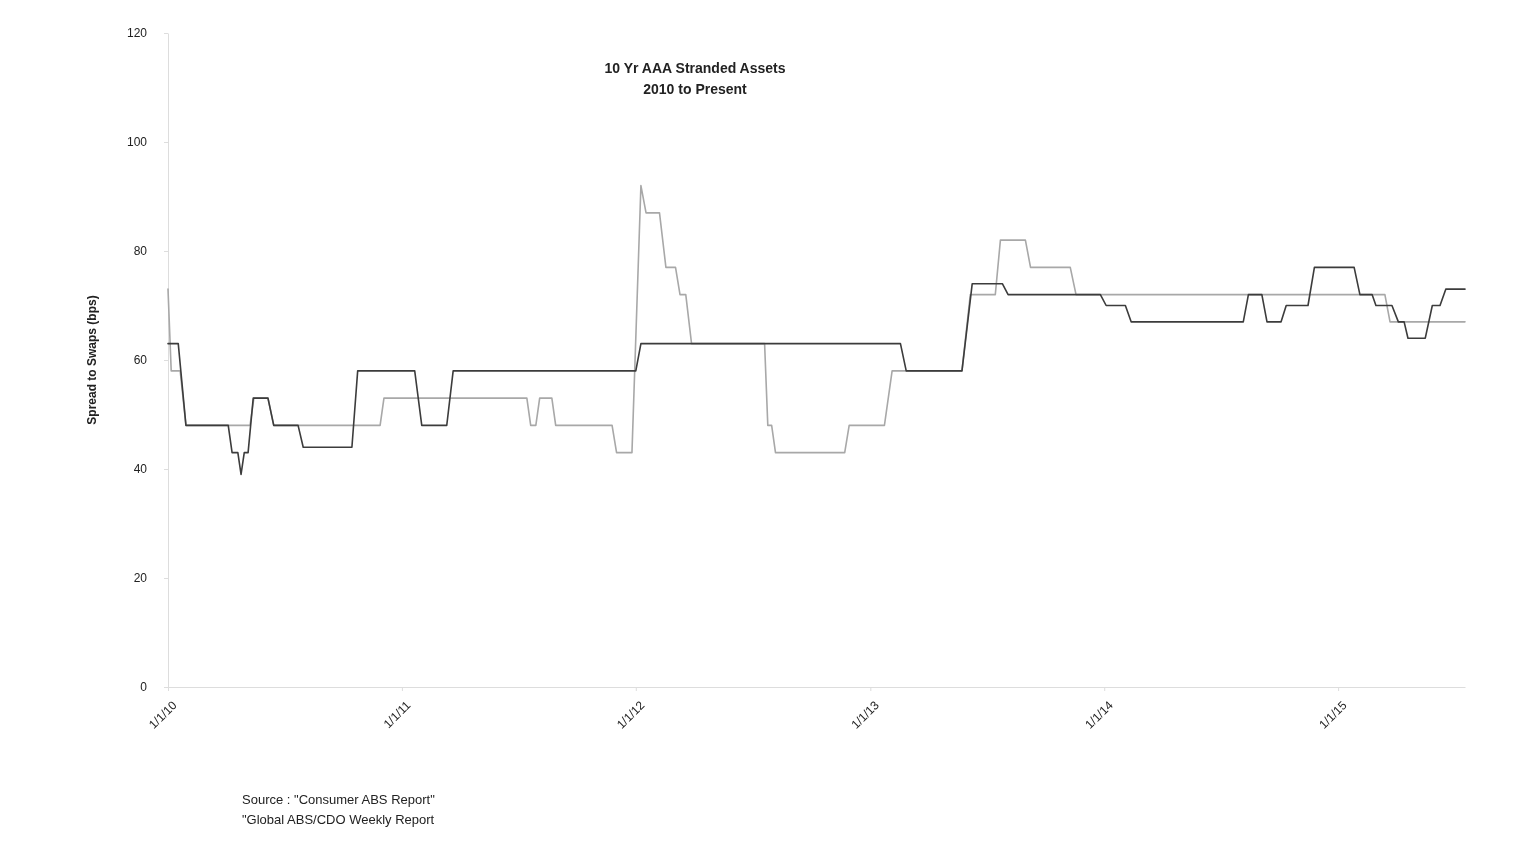 The width and height of the screenshot is (1522, 849). What do you see at coordinates (140, 251) in the screenshot?
I see `y-tick-label: 80` at bounding box center [140, 251].